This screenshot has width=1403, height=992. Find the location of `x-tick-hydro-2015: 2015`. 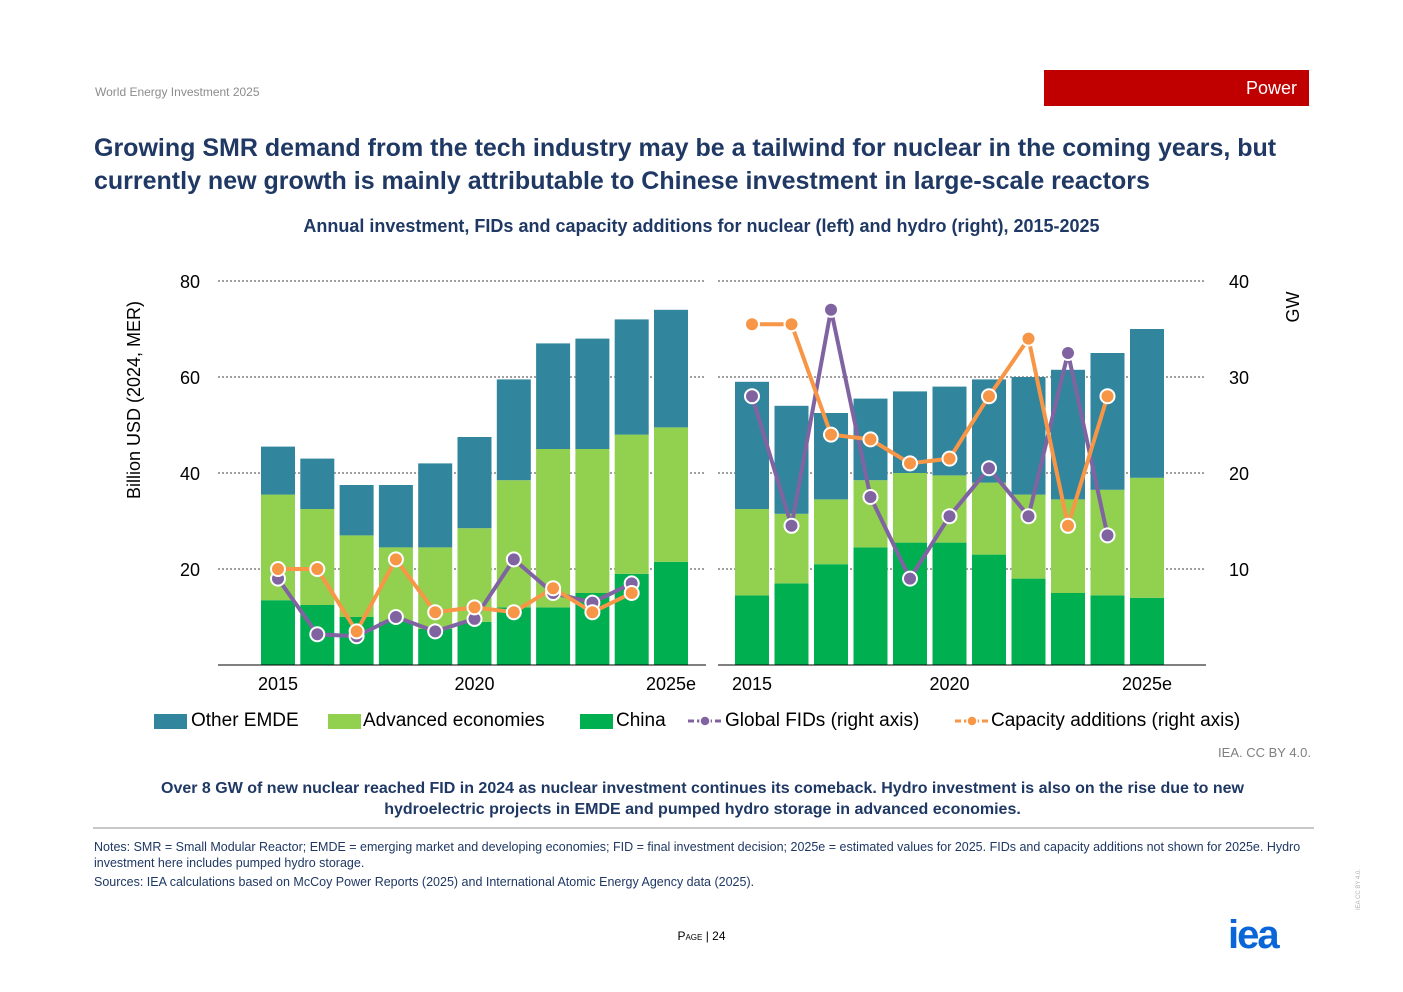

x-tick-hydro-2015: 2015 is located at coordinates (752, 684).